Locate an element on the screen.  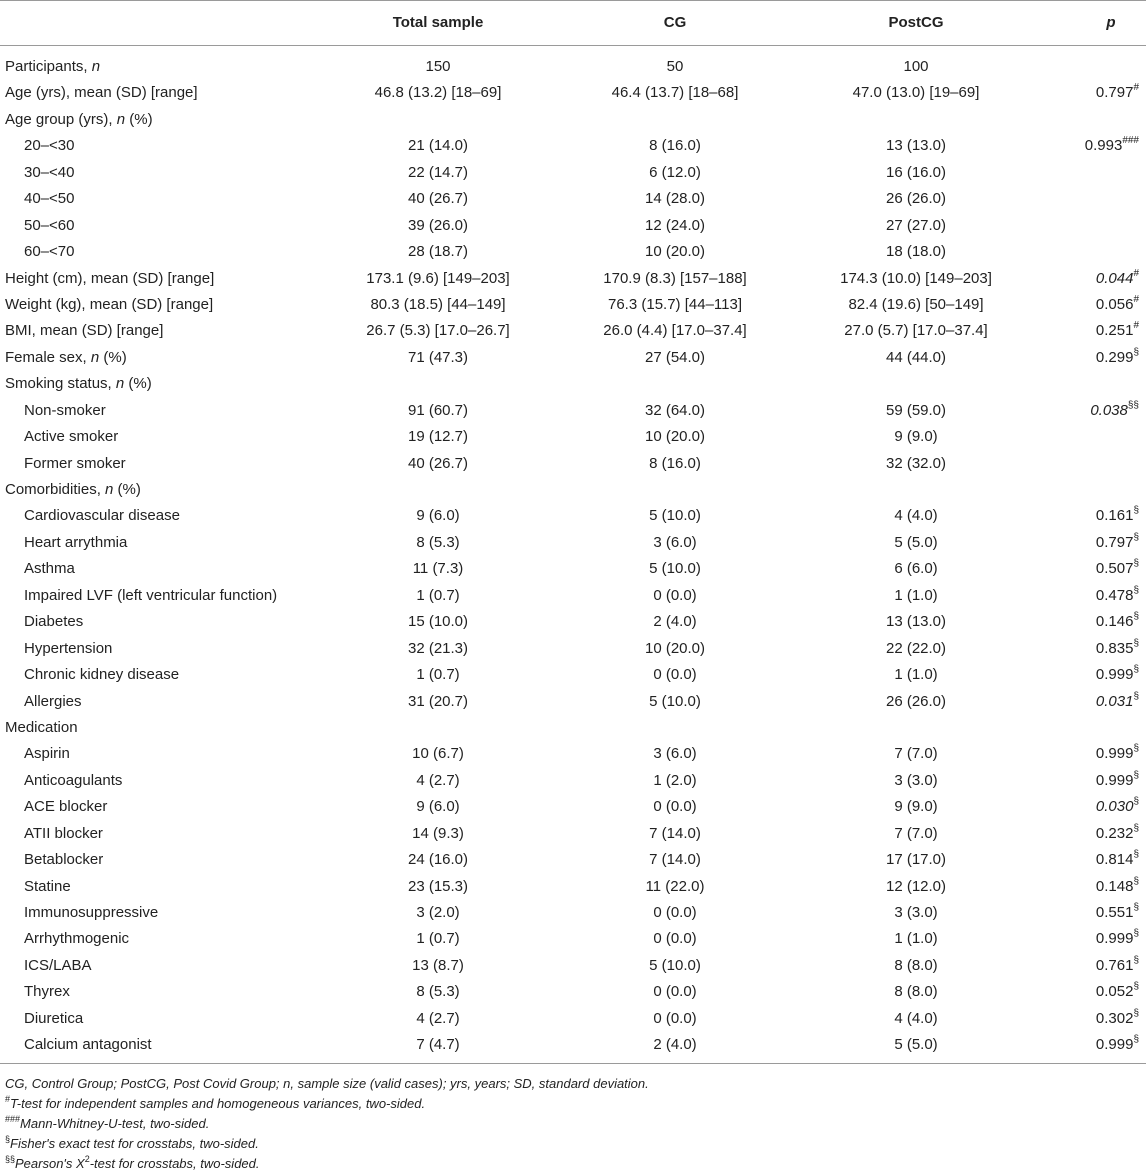
cell-p-value: 0.031§ is located at coordinates (1117, 700).